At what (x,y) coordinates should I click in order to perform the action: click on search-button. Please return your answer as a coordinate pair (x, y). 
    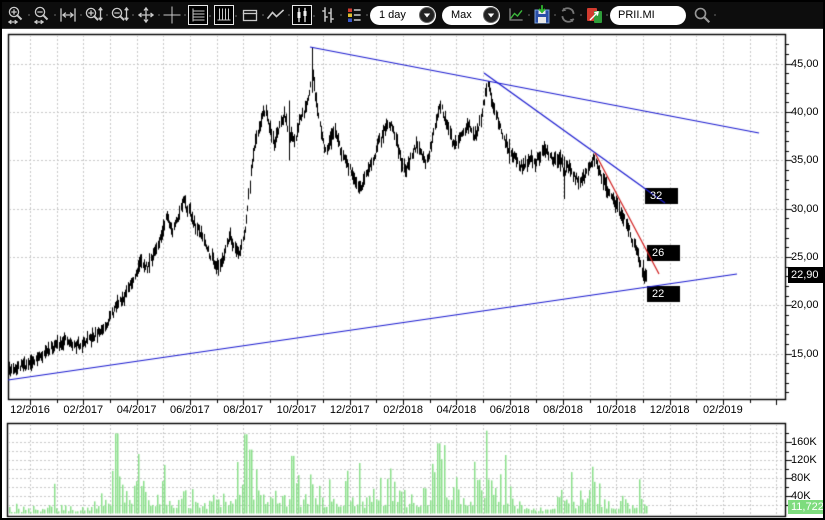
    Looking at the image, I should click on (704, 15).